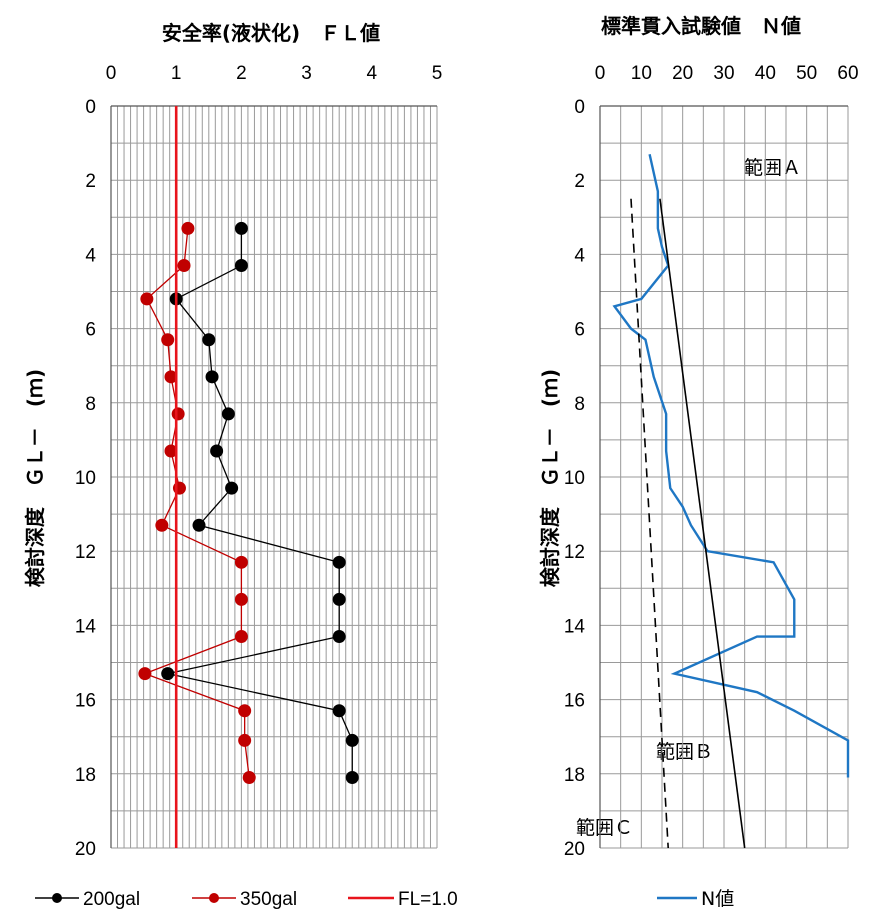 This screenshot has height=914, width=877. I want to click on legend-left: 200gal 350gal FL=1.0, so click(246, 899).